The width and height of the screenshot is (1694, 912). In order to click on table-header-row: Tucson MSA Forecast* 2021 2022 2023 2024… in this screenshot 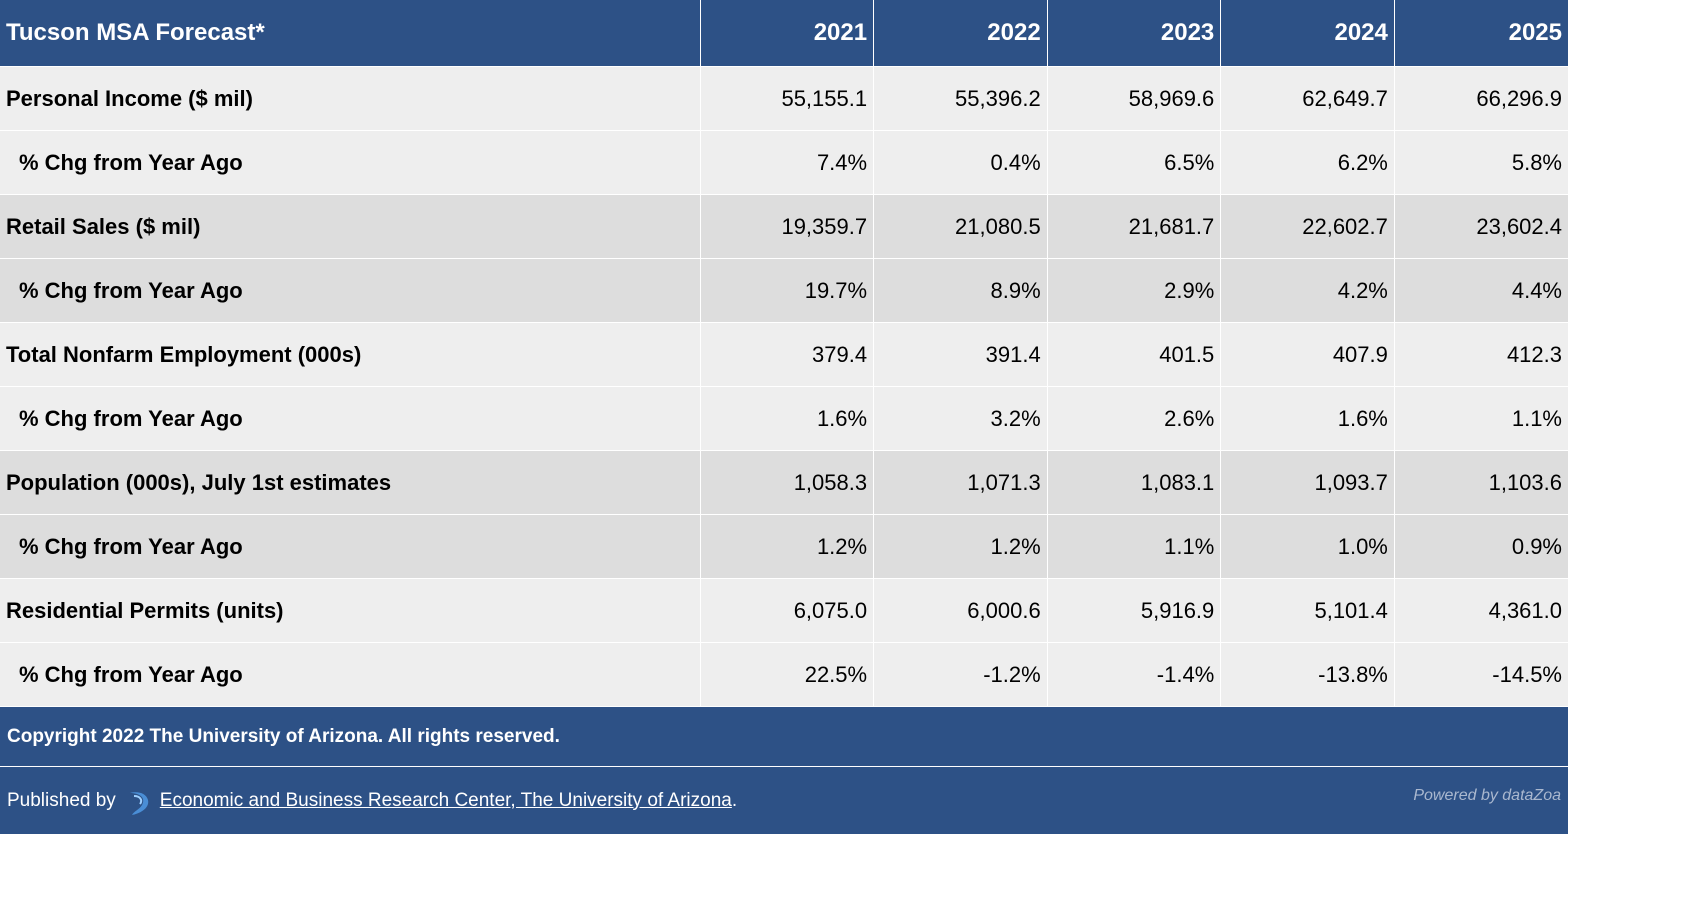, I will do `click(784, 33)`.